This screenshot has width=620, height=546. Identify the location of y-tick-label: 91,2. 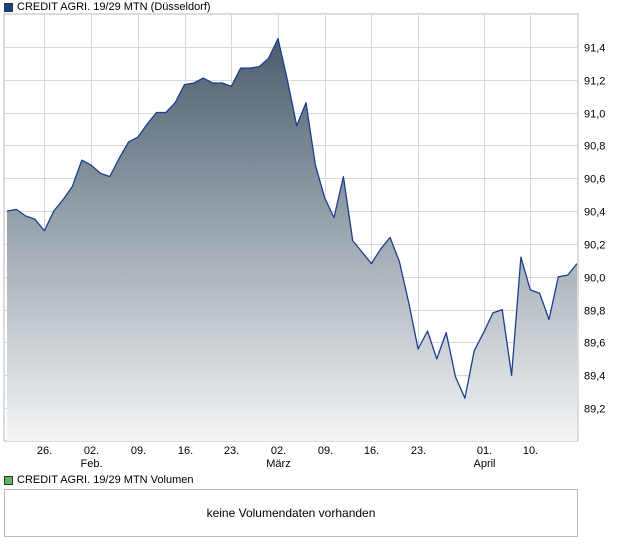
(594, 82).